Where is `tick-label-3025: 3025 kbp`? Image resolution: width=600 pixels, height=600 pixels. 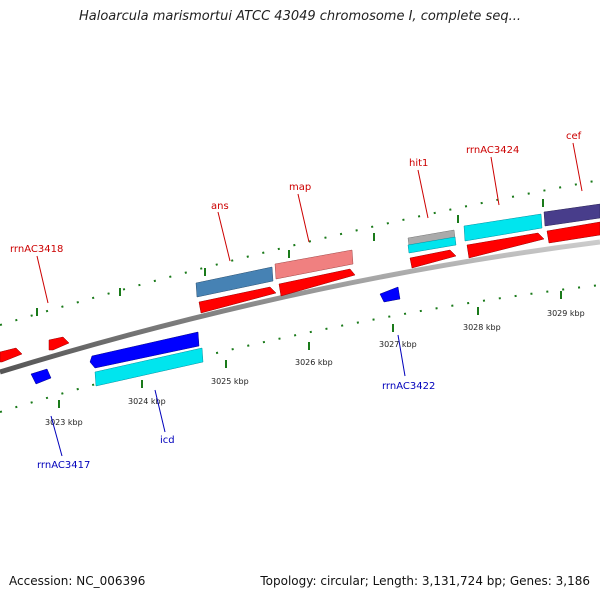 tick-label-3025: 3025 kbp is located at coordinates (230, 381).